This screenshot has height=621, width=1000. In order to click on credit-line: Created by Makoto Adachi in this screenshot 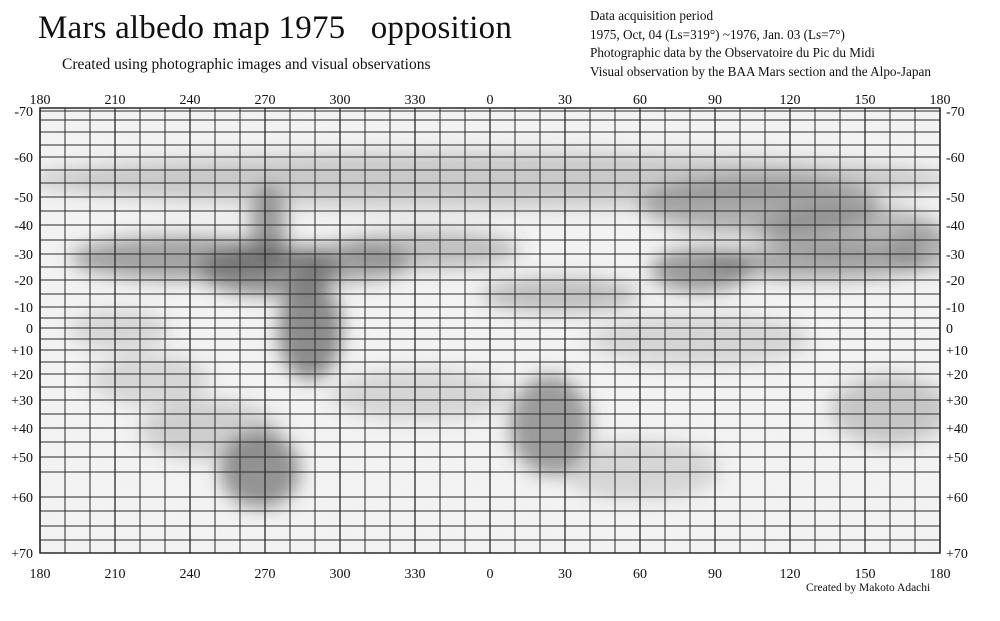, I will do `click(868, 588)`.